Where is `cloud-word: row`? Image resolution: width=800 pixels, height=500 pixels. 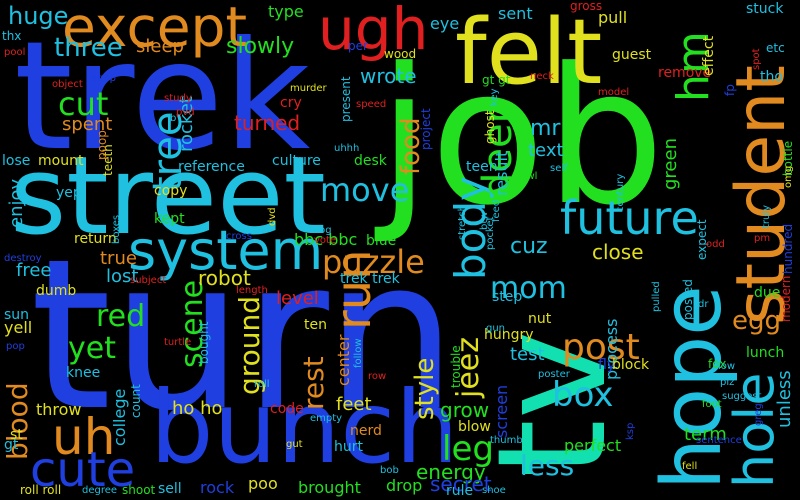
cloud-word: row is located at coordinates (377, 376).